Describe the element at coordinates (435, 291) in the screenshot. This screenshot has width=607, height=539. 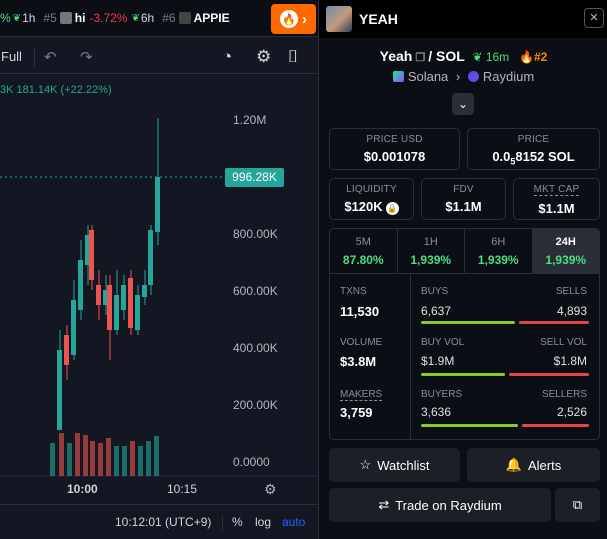
I see `buys-label: BUYS` at that location.